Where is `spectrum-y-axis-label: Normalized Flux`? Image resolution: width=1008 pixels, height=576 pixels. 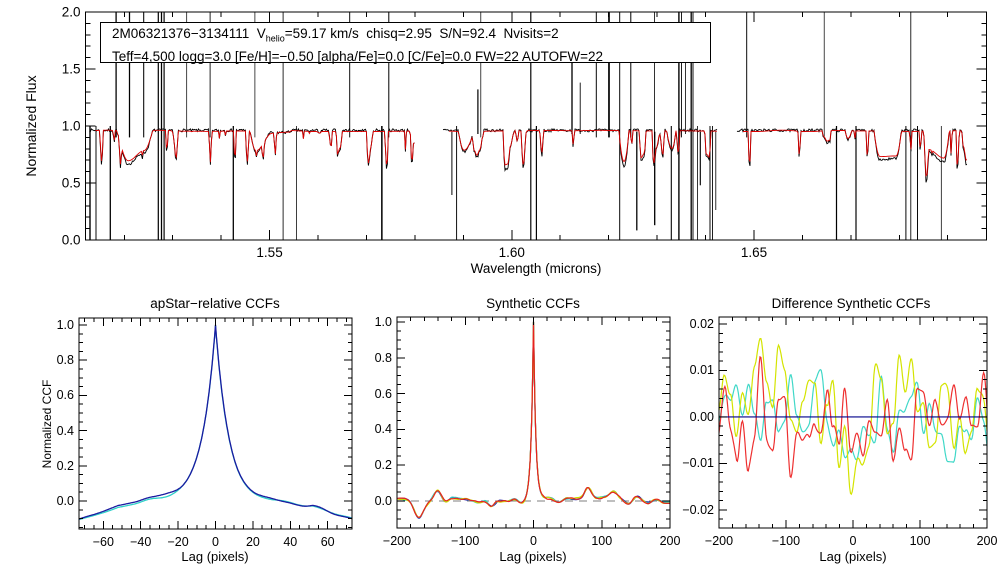 spectrum-y-axis-label: Normalized Flux is located at coordinates (31, 126).